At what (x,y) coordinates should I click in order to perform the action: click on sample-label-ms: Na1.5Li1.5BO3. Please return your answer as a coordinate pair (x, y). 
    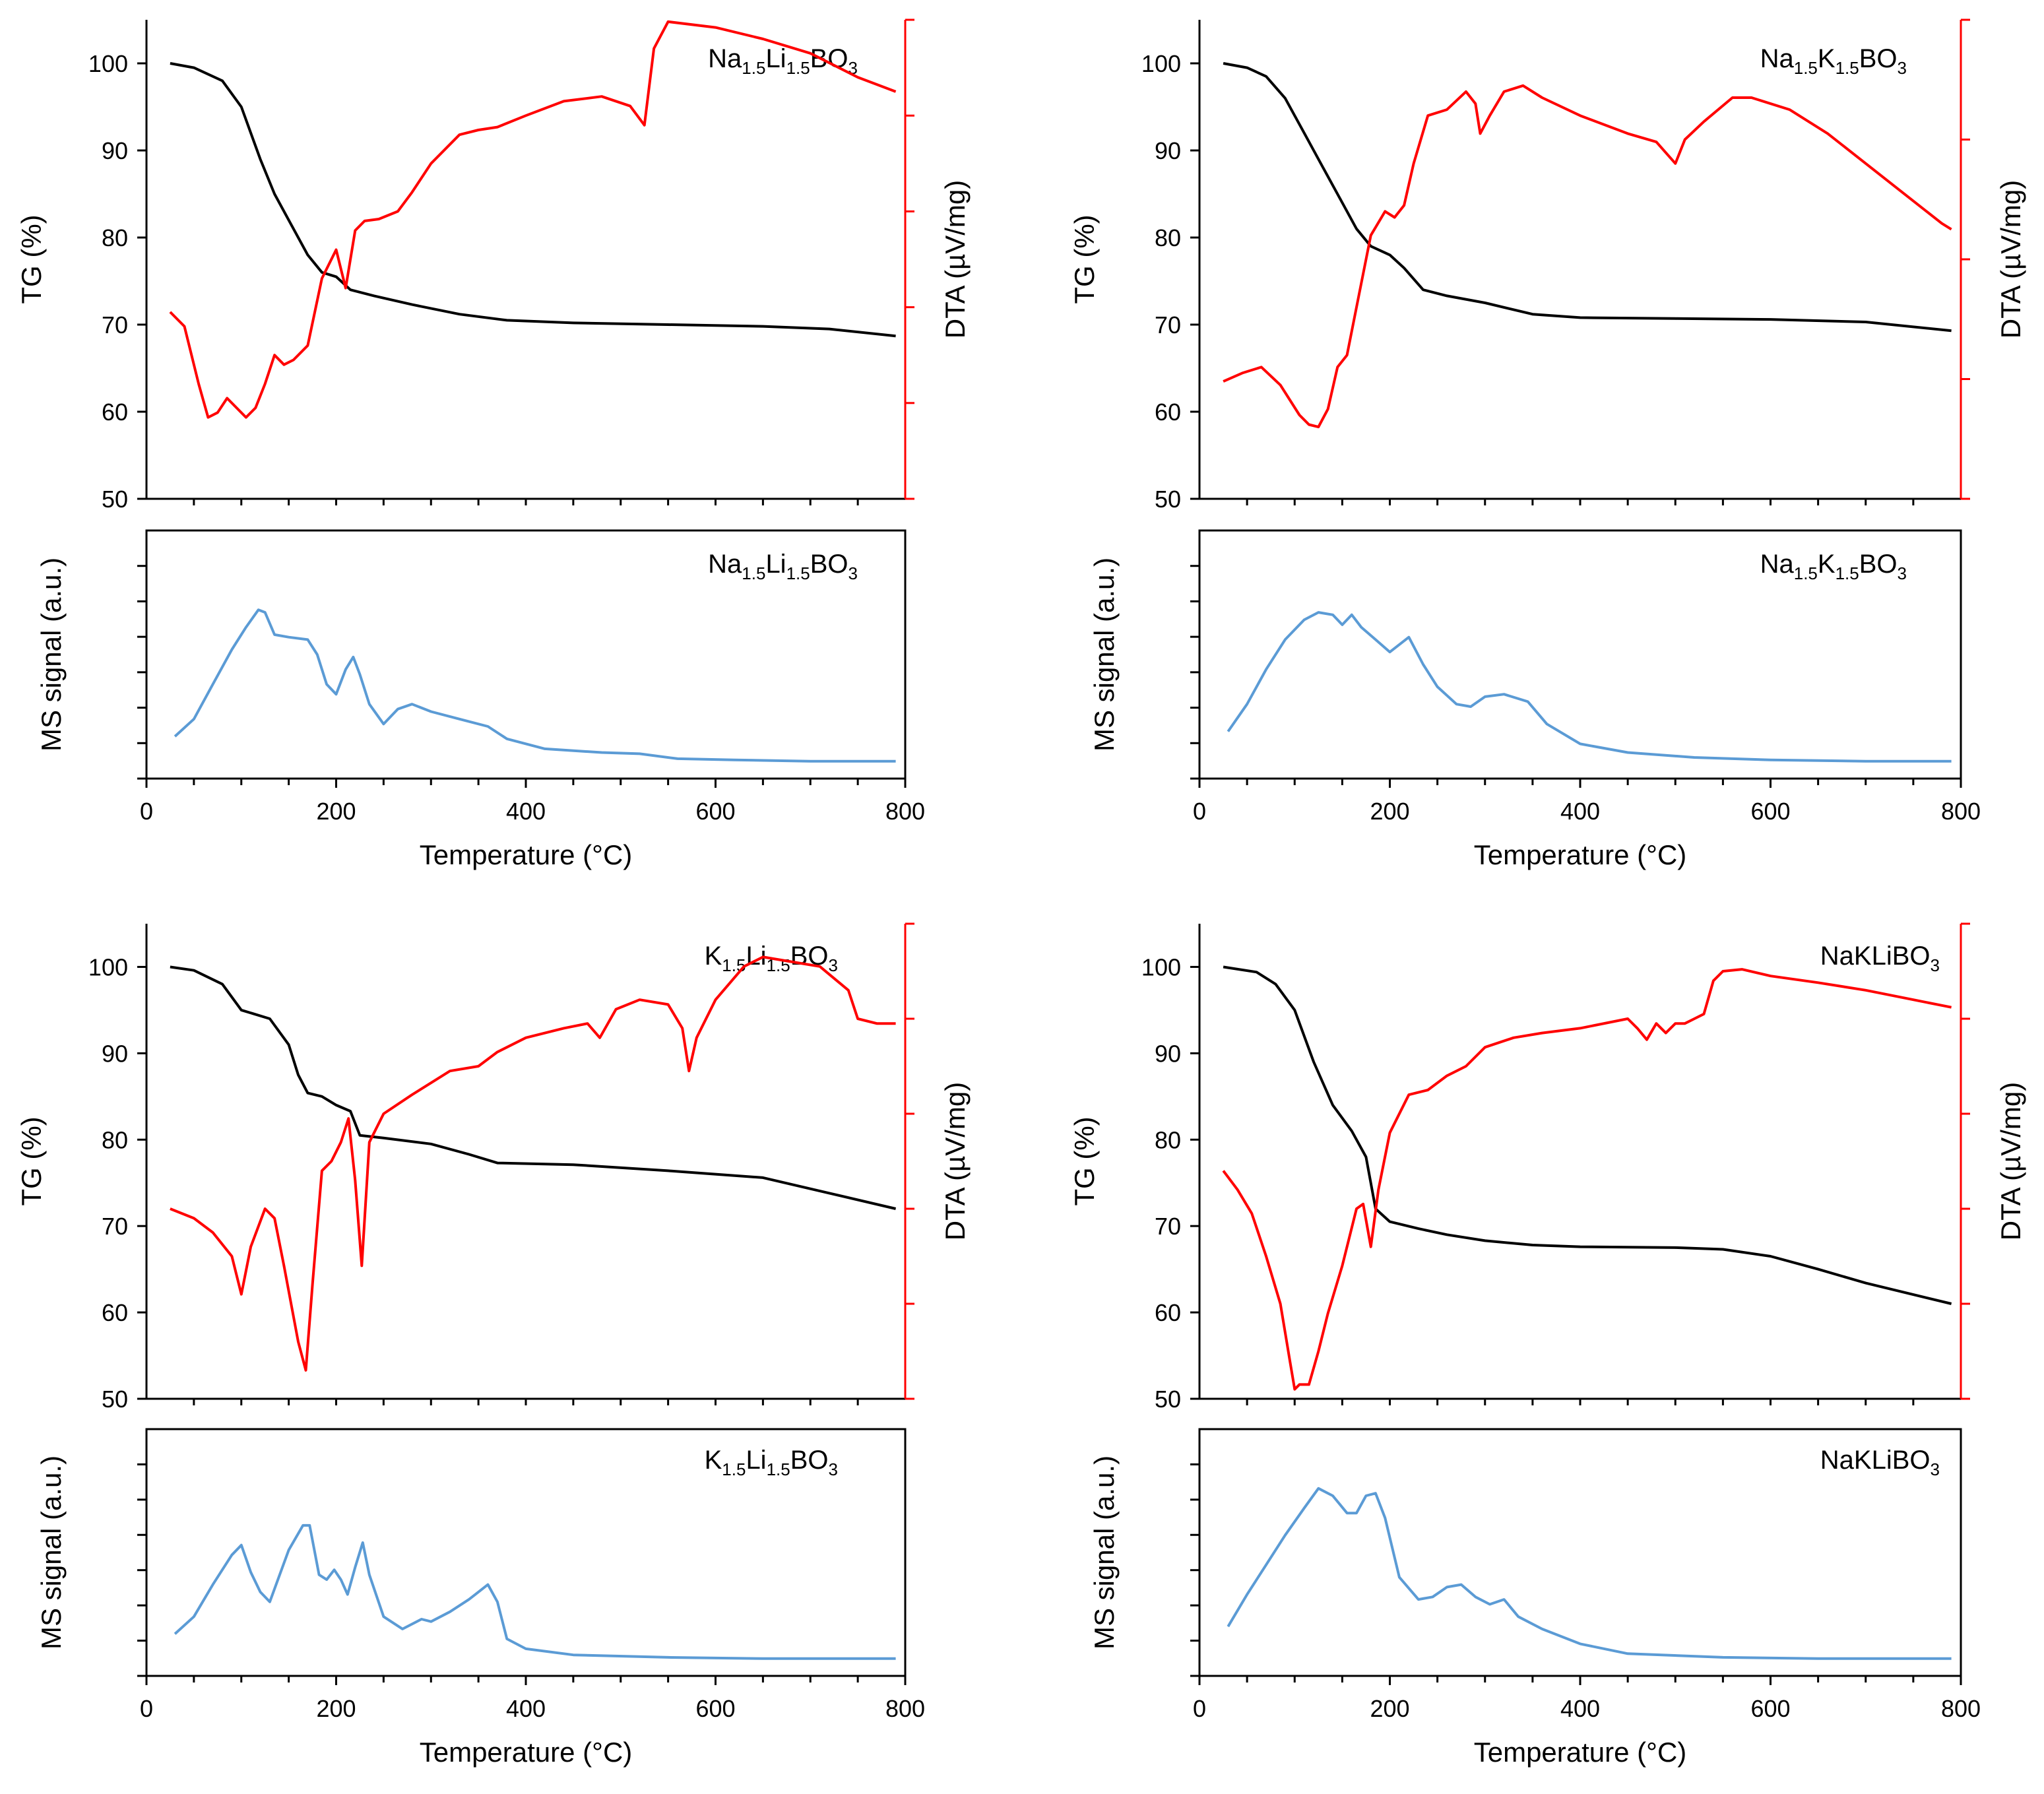
    Looking at the image, I should click on (783, 566).